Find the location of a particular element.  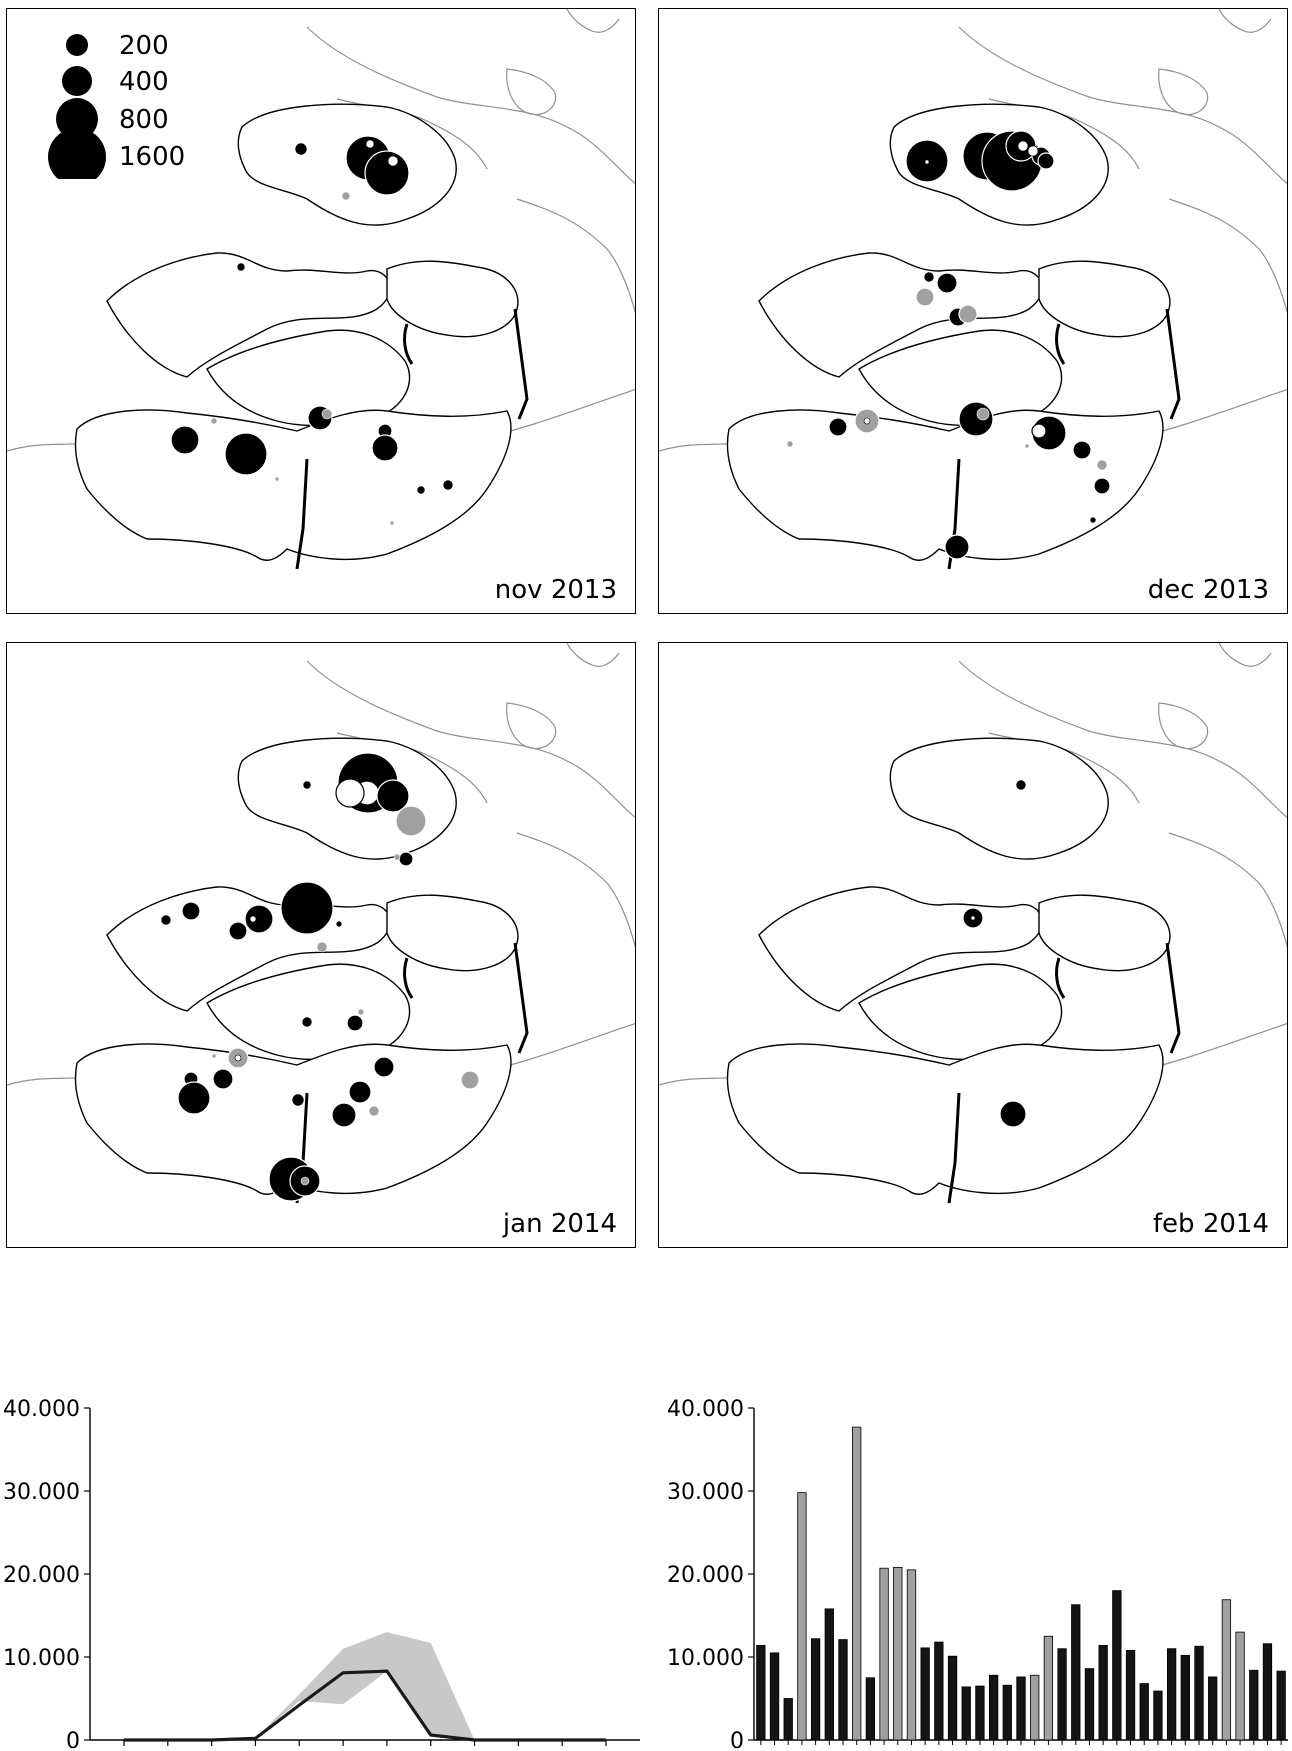

size-legend: 200 400 800 1600 is located at coordinates (116, 105).